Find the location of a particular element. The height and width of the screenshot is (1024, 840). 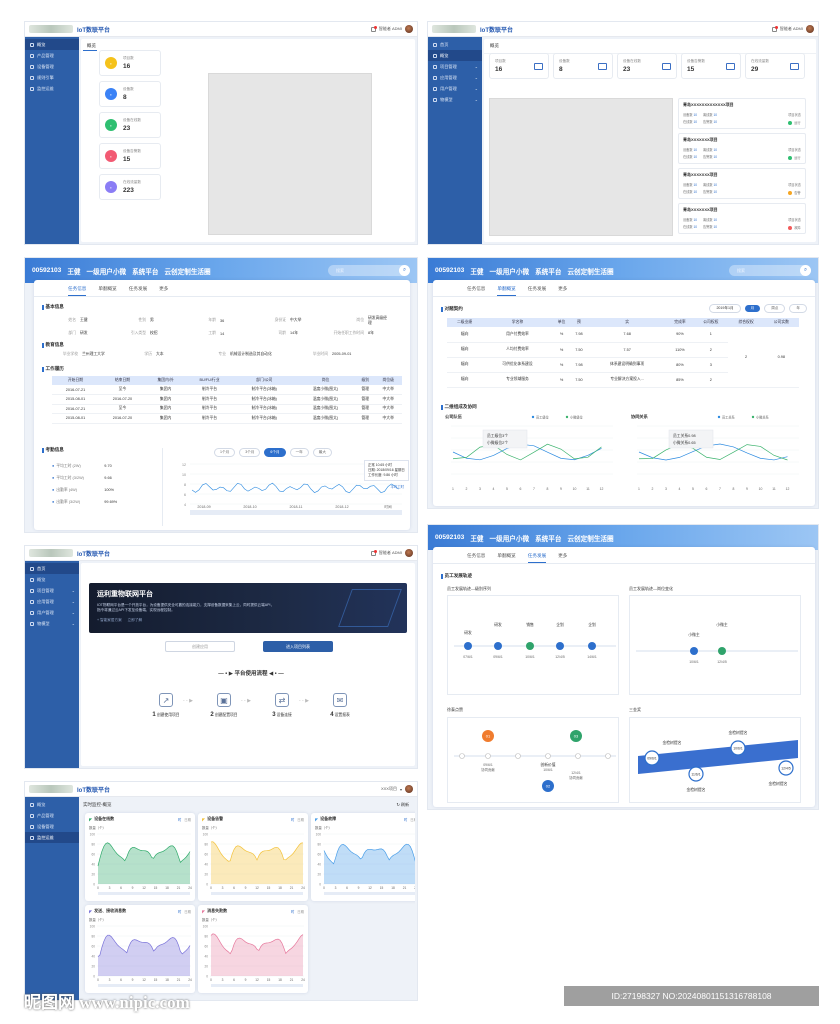

refresh-button: ↻ 刷新 is located at coordinates (402, 804).